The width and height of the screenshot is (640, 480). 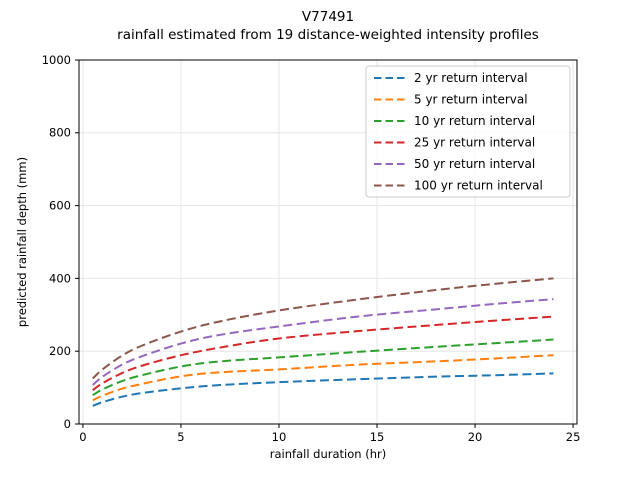 What do you see at coordinates (328, 17) in the screenshot?
I see `chart-title-line1: V77491` at bounding box center [328, 17].